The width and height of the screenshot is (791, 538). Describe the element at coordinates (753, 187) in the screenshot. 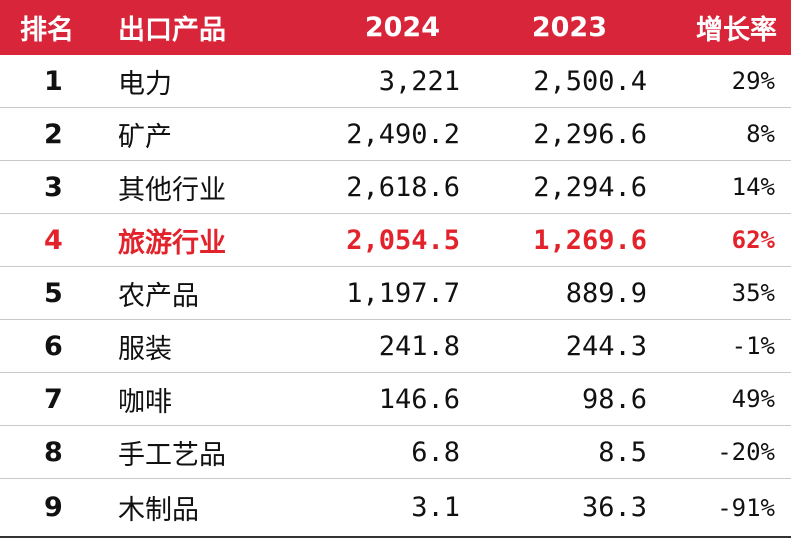

I see `growth-cell: 14%` at that location.